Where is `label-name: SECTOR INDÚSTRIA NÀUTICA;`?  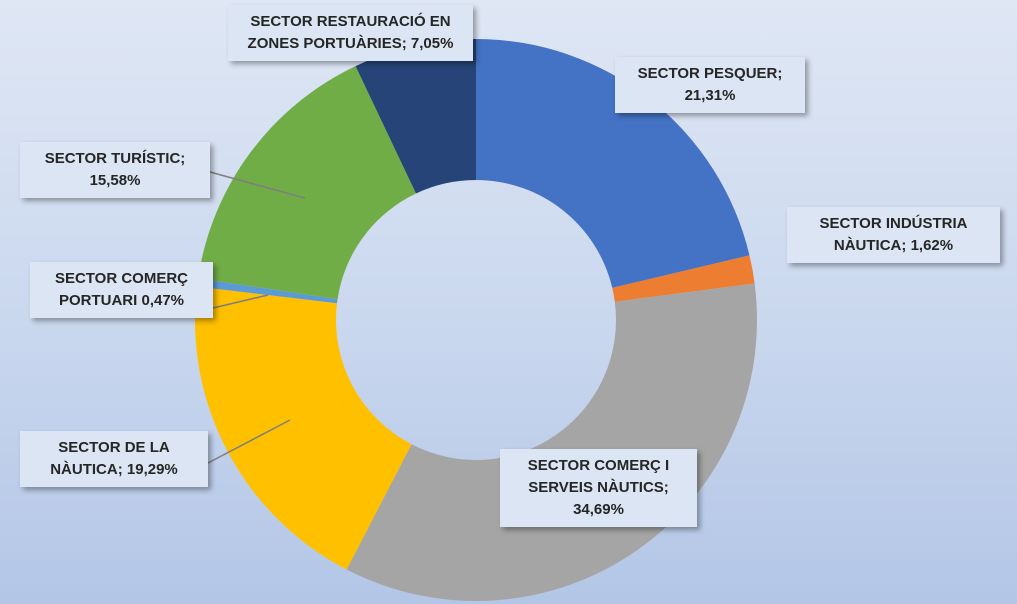 label-name: SECTOR INDÚSTRIA NÀUTICA; is located at coordinates (893, 234).